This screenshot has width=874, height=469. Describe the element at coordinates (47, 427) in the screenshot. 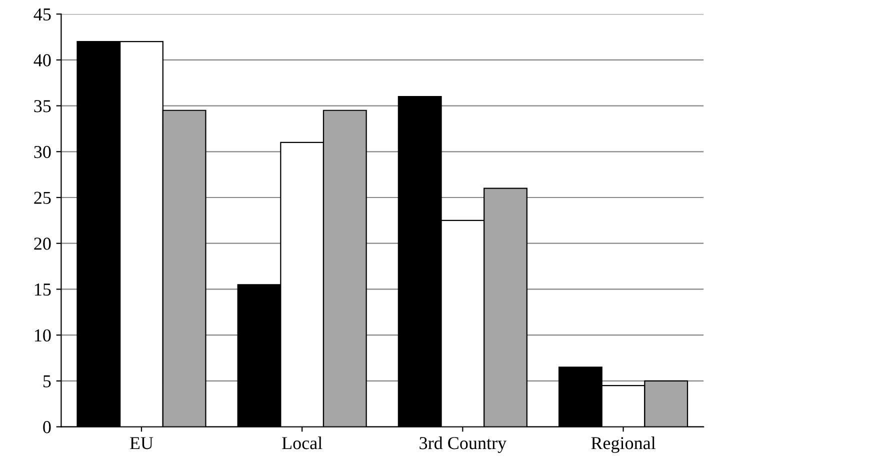

I see `y-tick-label: 0` at that location.